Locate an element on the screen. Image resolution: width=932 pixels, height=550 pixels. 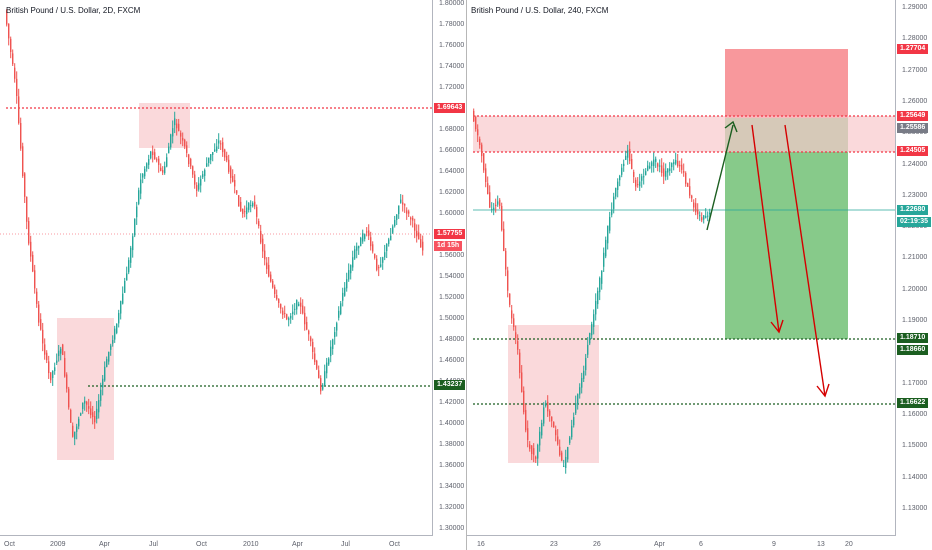
price-tick-label: 1.34000 is located at coordinates (452, 486).